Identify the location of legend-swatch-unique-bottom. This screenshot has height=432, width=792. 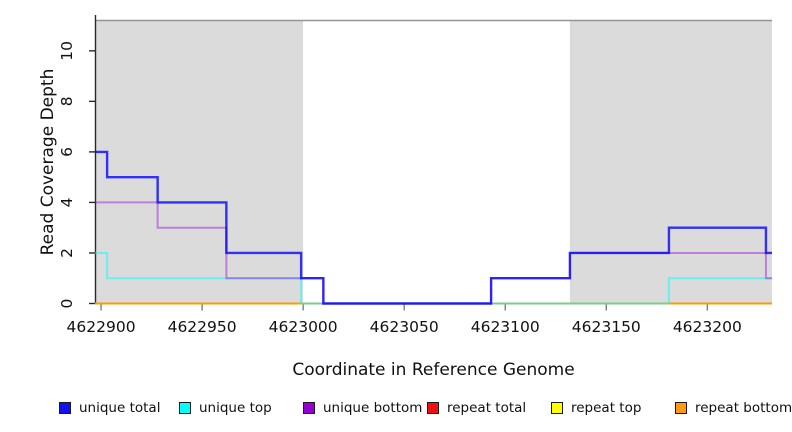
(309, 408).